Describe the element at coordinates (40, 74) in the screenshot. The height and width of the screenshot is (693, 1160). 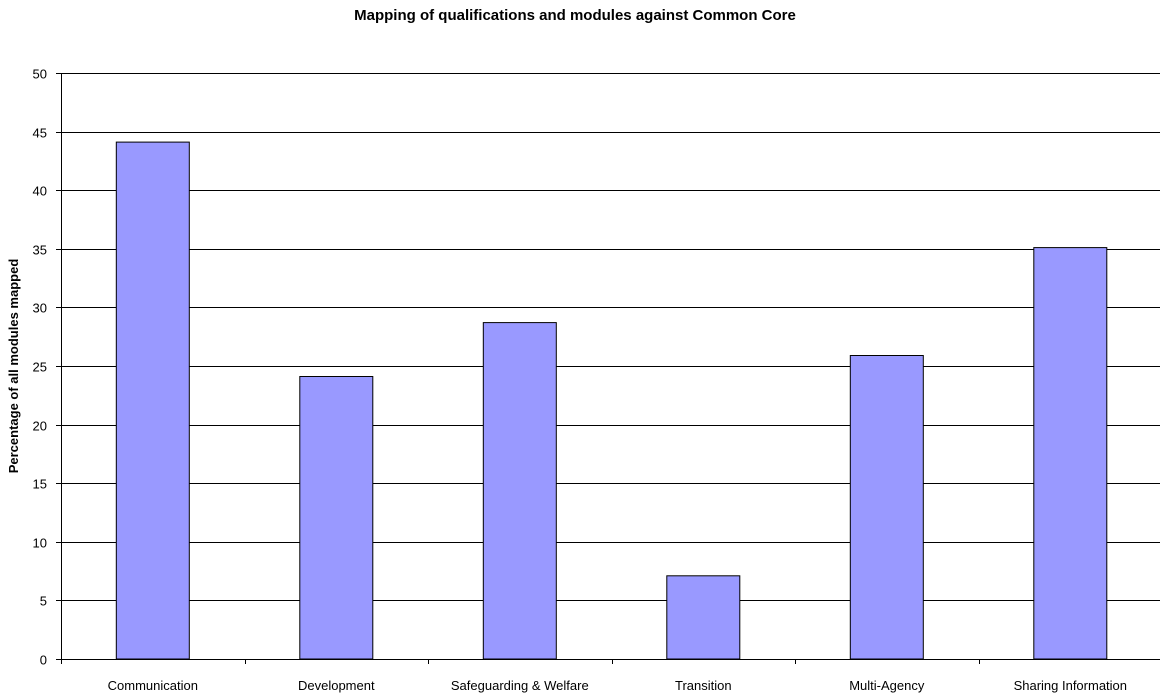
I see `y-tick-label: 50` at that location.